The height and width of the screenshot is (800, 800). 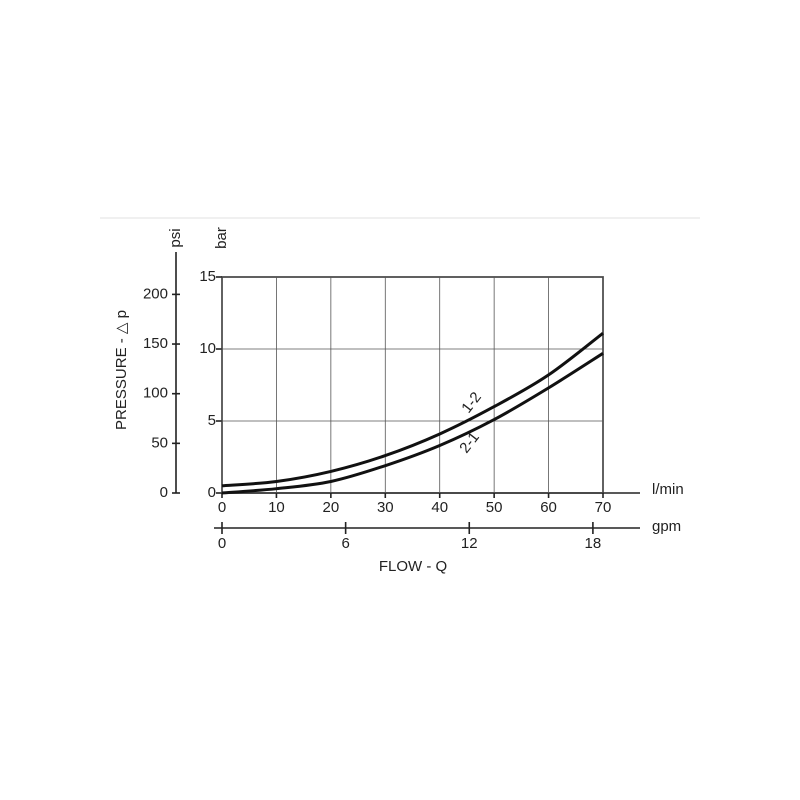 What do you see at coordinates (469, 543) in the screenshot?
I see `x2-tick-label: 12` at bounding box center [469, 543].